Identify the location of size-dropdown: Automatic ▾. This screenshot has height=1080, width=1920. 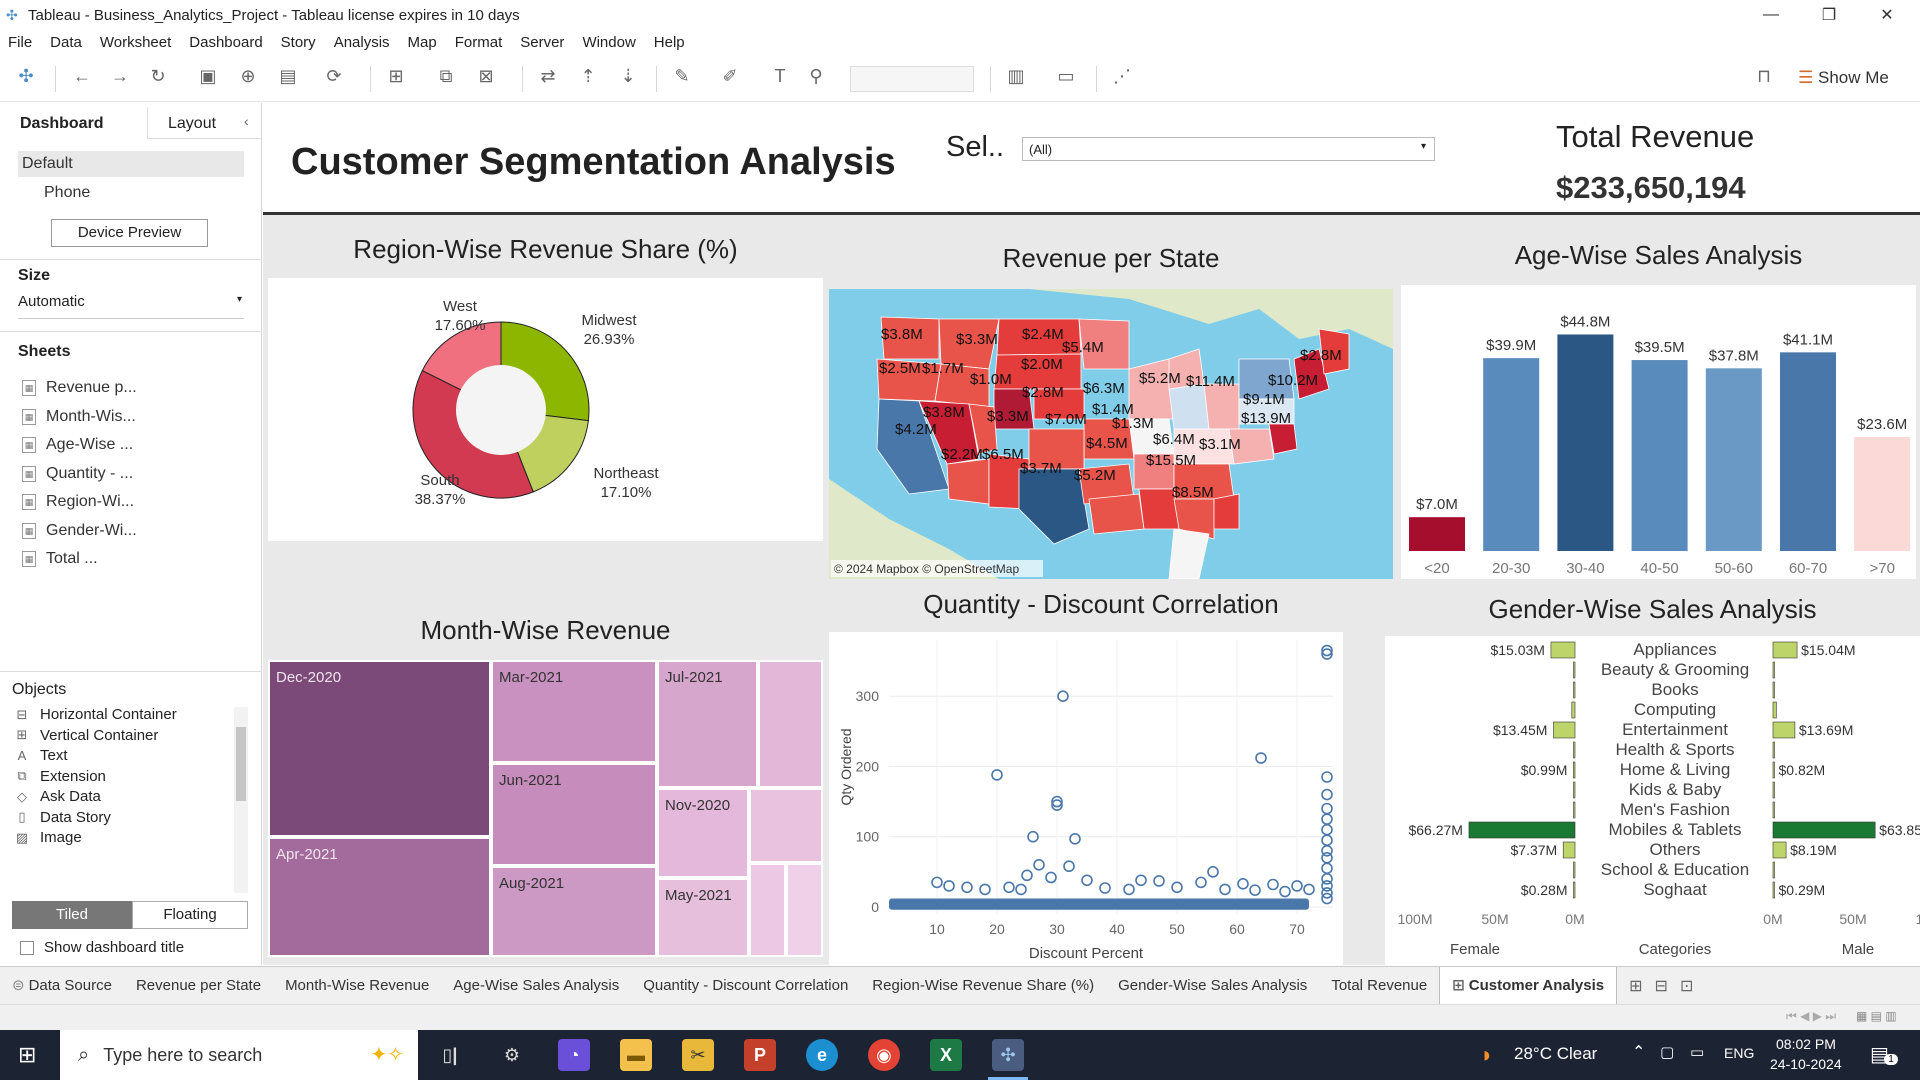
(131, 306).